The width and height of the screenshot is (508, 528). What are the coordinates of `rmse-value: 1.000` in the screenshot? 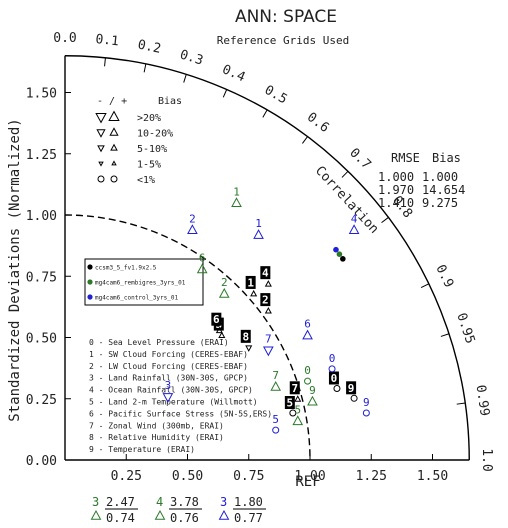 It's located at (396, 177).